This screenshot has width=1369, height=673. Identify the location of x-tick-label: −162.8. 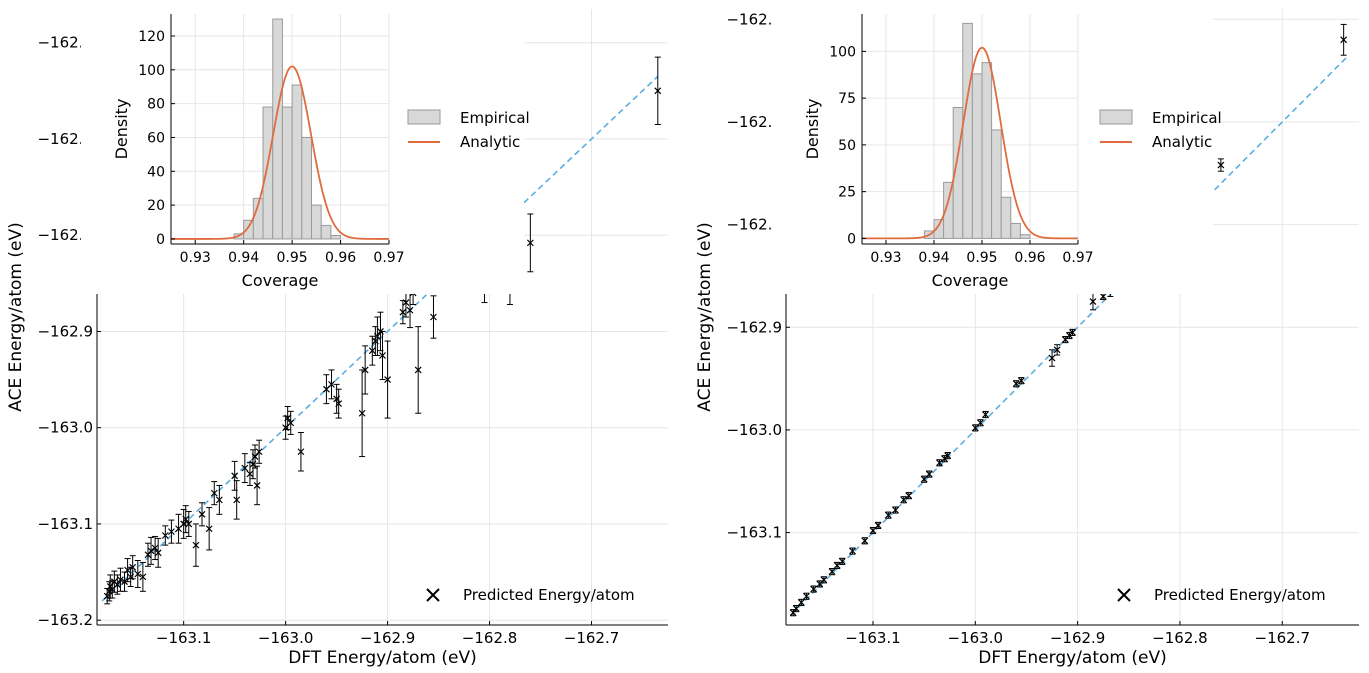
(1180, 638).